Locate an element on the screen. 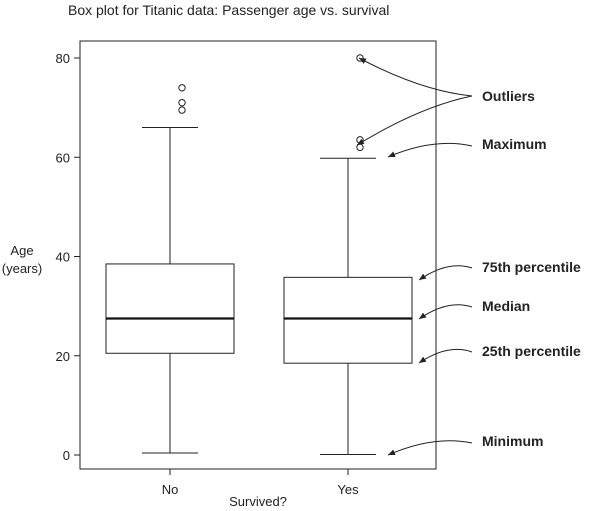 The width and height of the screenshot is (590, 511). y-tick-label: 40 is located at coordinates (63, 257).